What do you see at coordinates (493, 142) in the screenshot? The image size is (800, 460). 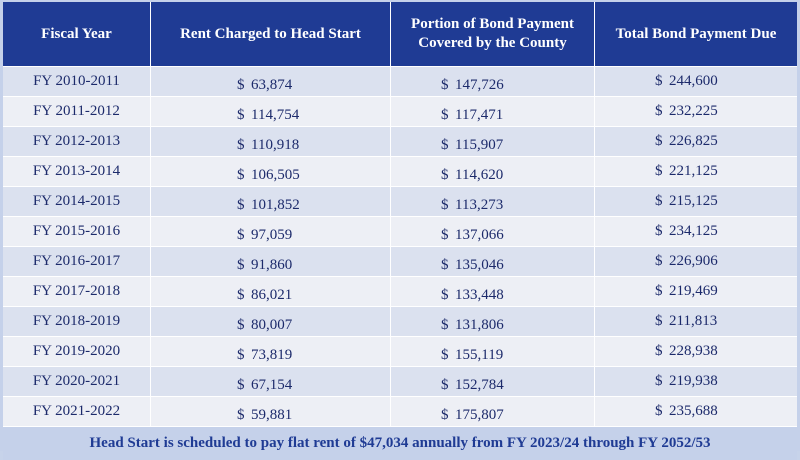 I see `portion-bond-cell: $115,907` at bounding box center [493, 142].